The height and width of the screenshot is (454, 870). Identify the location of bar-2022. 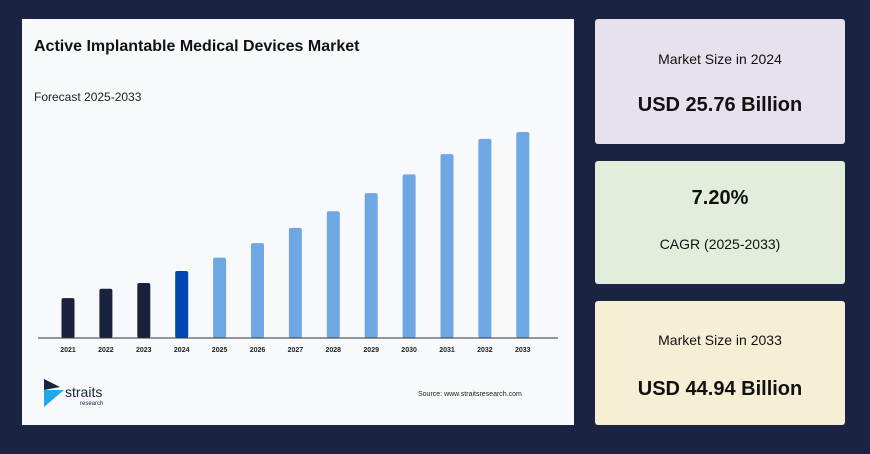
(106, 313).